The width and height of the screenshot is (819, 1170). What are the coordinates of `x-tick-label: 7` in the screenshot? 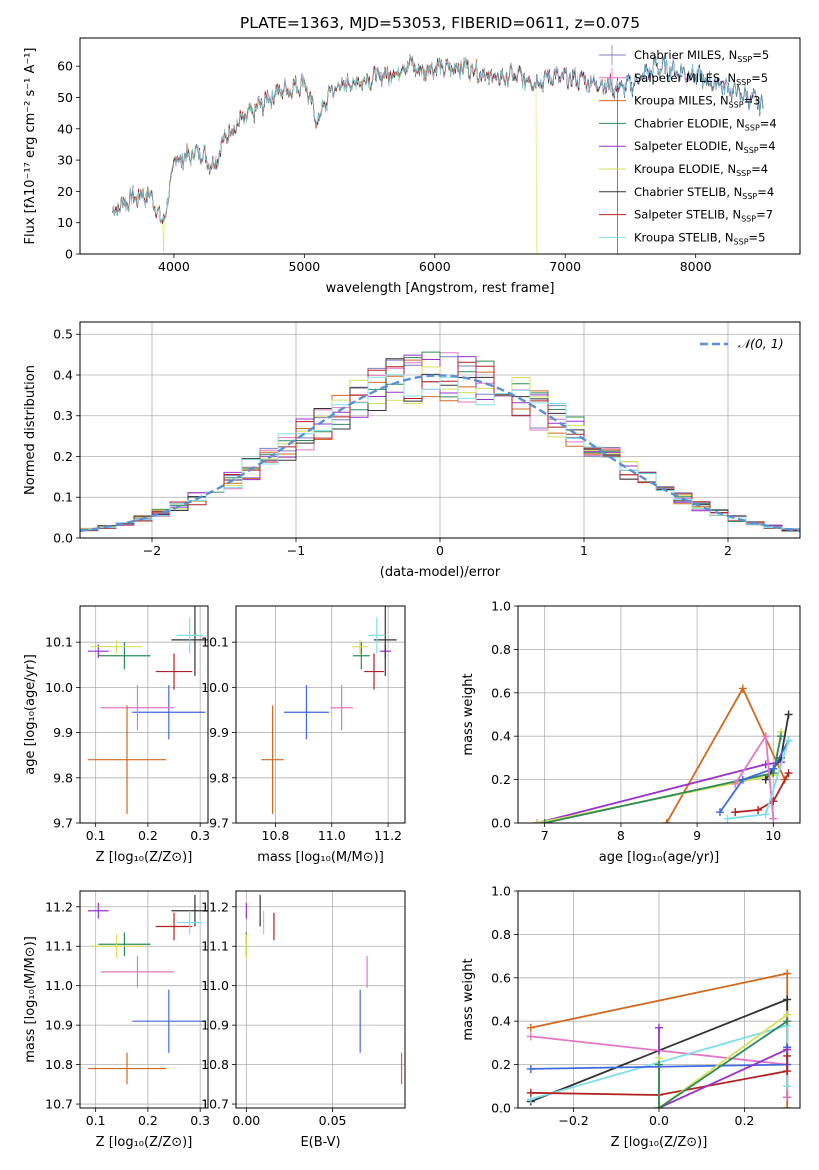 It's located at (545, 835).